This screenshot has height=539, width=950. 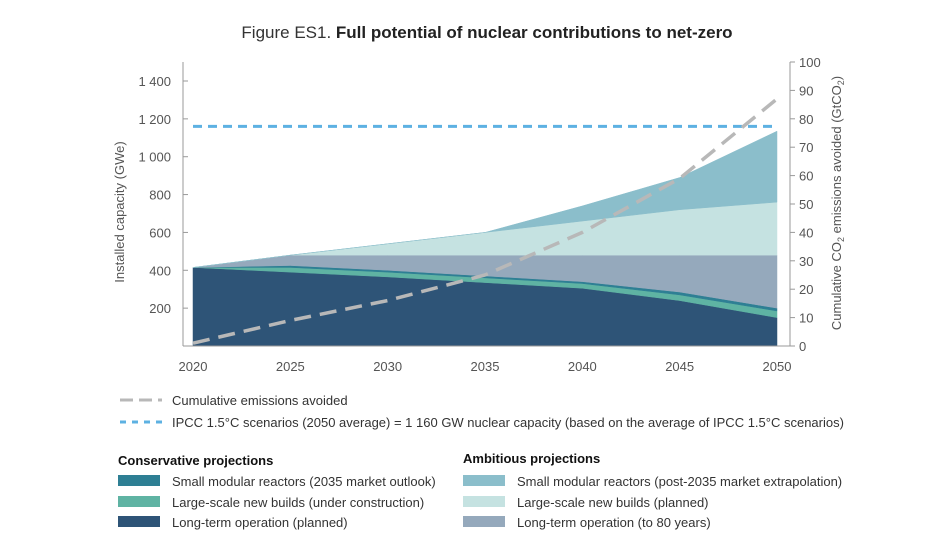 What do you see at coordinates (160, 308) in the screenshot?
I see `y-tick-label: 200` at bounding box center [160, 308].